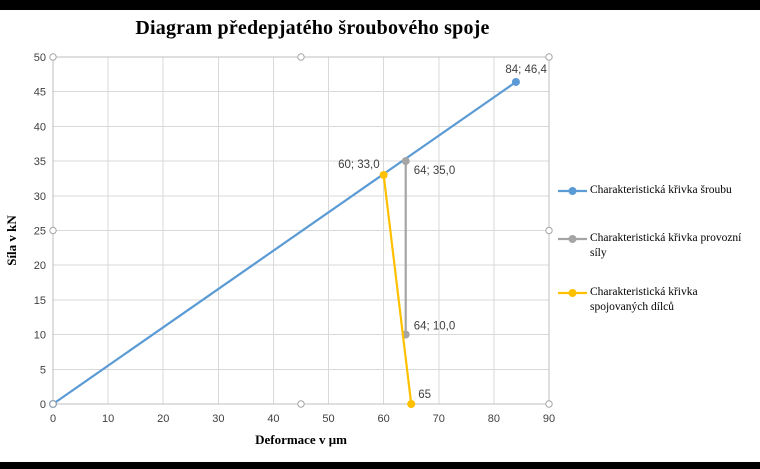 This screenshot has width=760, height=469. I want to click on data-label: 65, so click(424, 395).